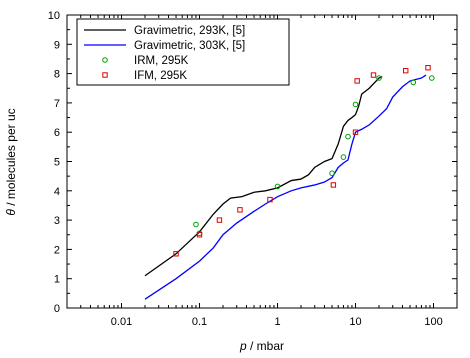 This screenshot has width=470, height=358. I want to click on x-tick-label: 1, so click(277, 322).